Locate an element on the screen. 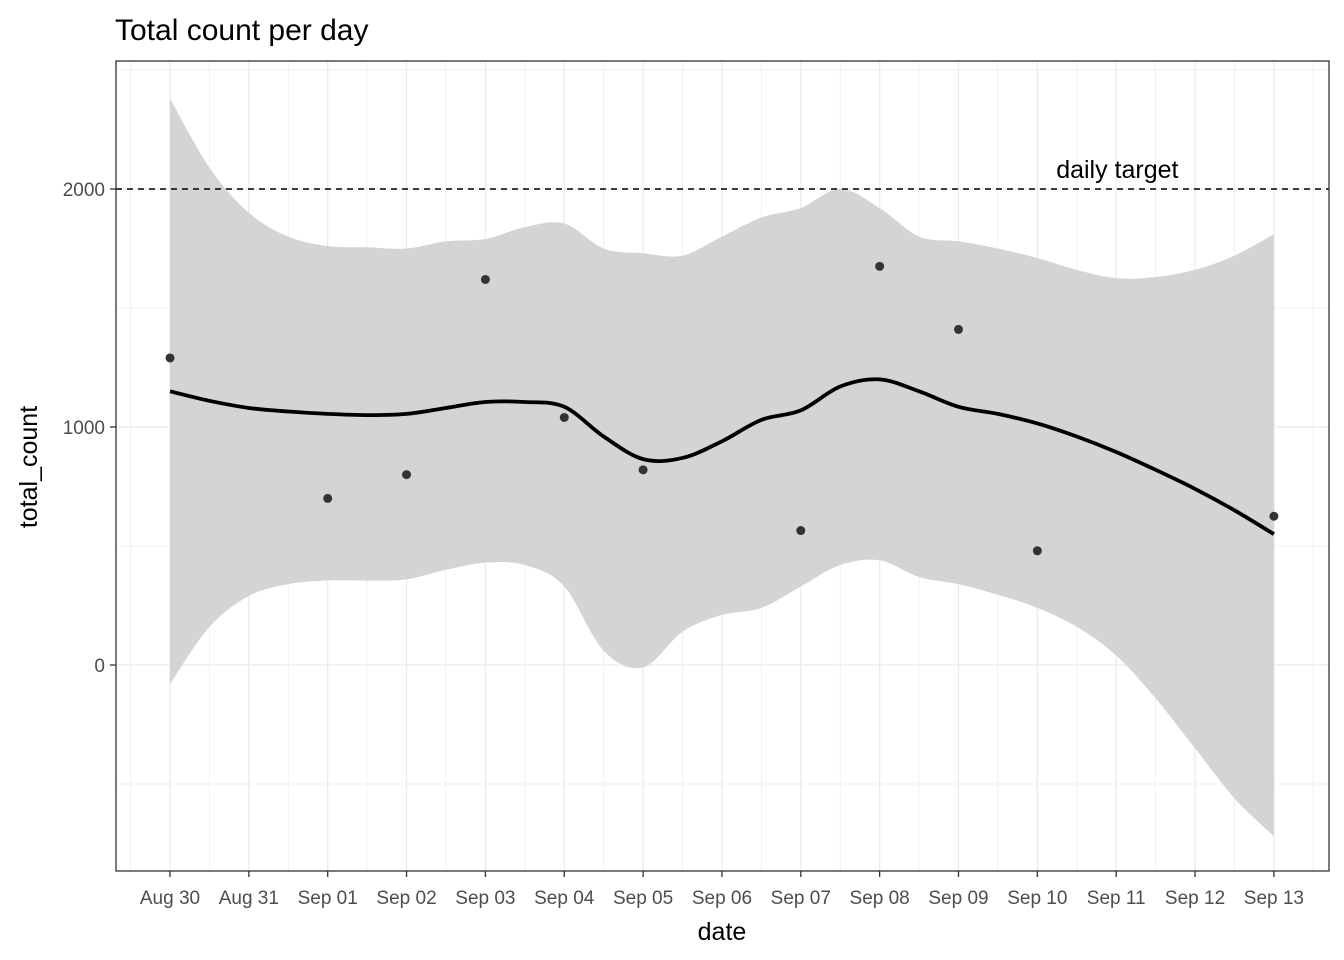  x-tick-label: Sep 12 is located at coordinates (1195, 898).